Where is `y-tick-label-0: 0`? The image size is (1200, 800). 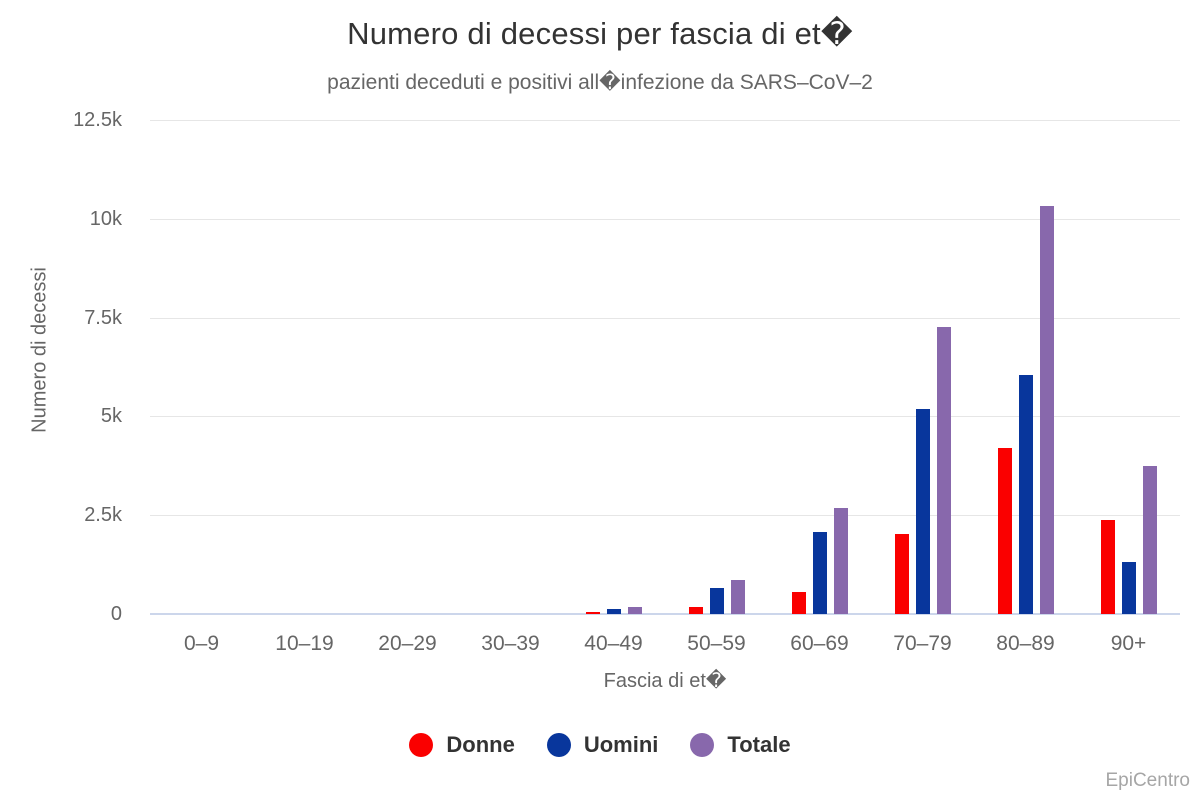 y-tick-label-0: 0 is located at coordinates (116, 614).